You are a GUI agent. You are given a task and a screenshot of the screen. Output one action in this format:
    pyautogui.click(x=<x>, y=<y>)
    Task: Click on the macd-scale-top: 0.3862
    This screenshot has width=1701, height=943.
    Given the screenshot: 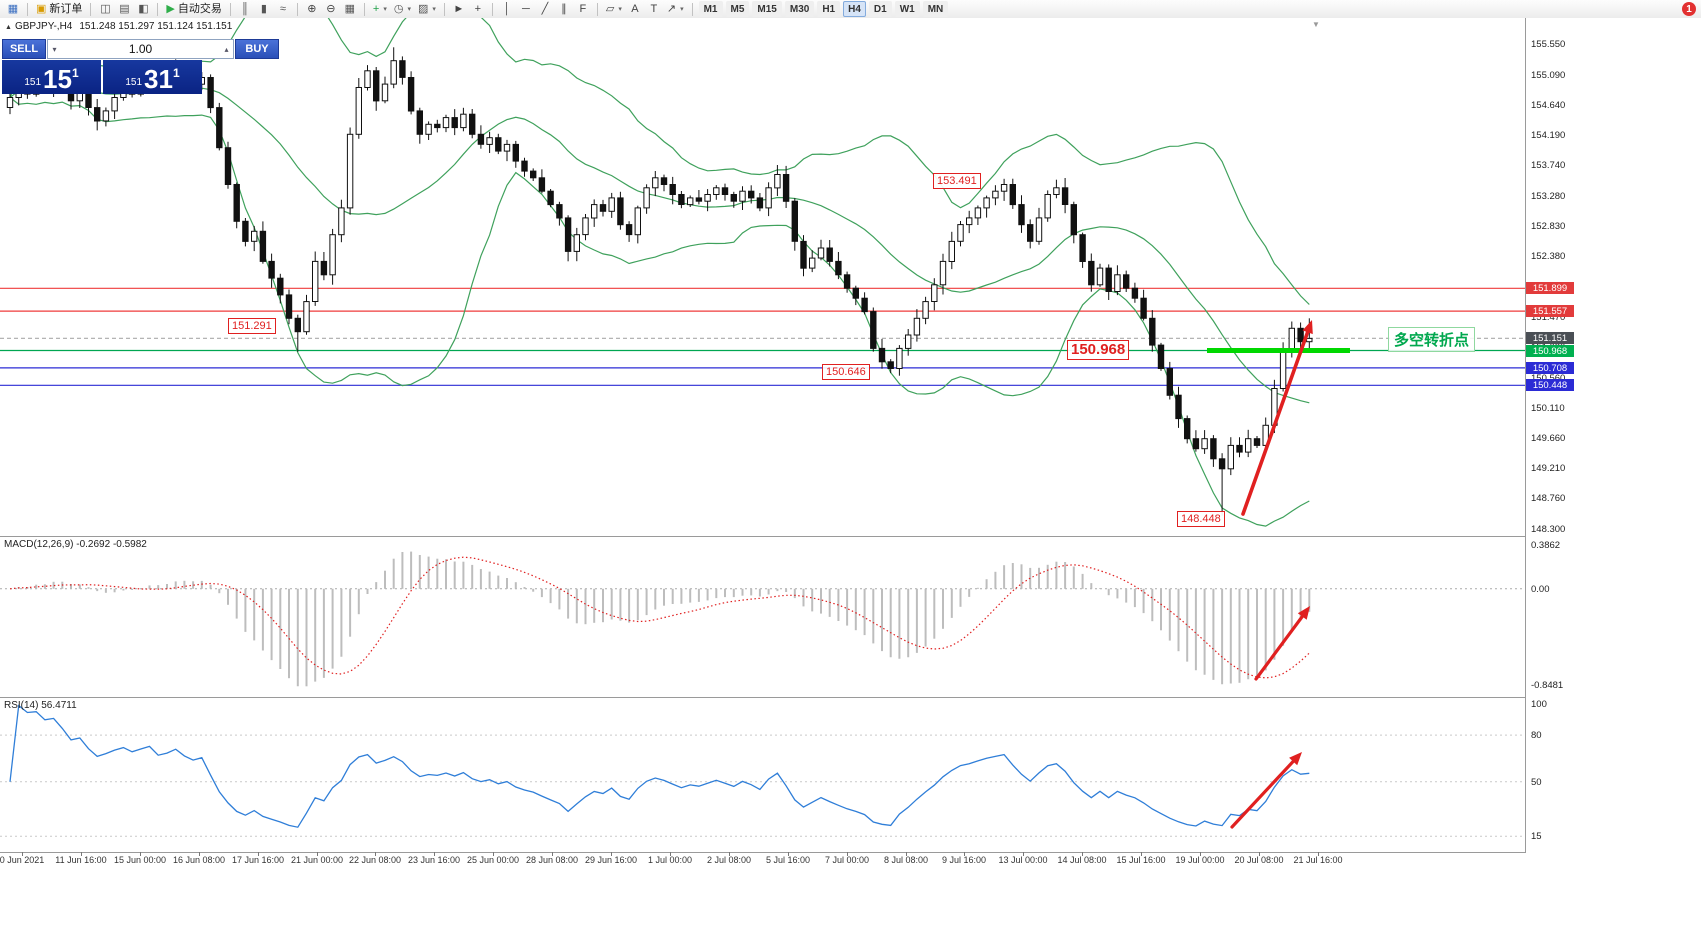 What is the action you would take?
    pyautogui.click(x=1546, y=545)
    